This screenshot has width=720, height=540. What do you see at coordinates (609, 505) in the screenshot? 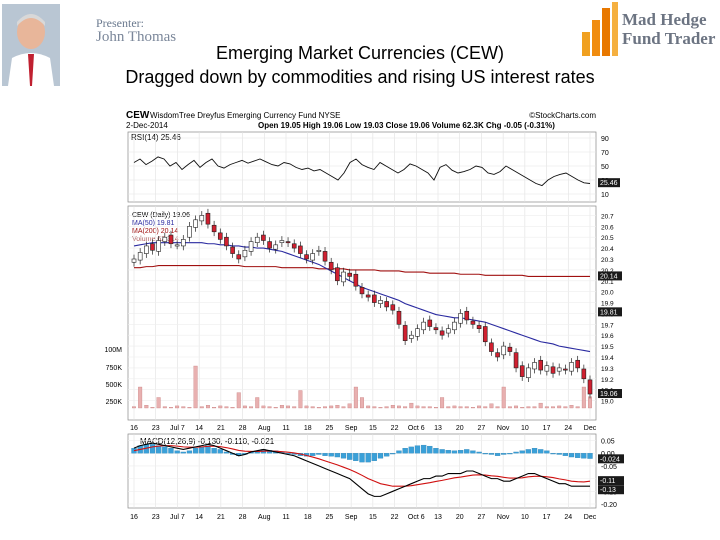
I see `macd-tick: -0.20` at bounding box center [609, 505].